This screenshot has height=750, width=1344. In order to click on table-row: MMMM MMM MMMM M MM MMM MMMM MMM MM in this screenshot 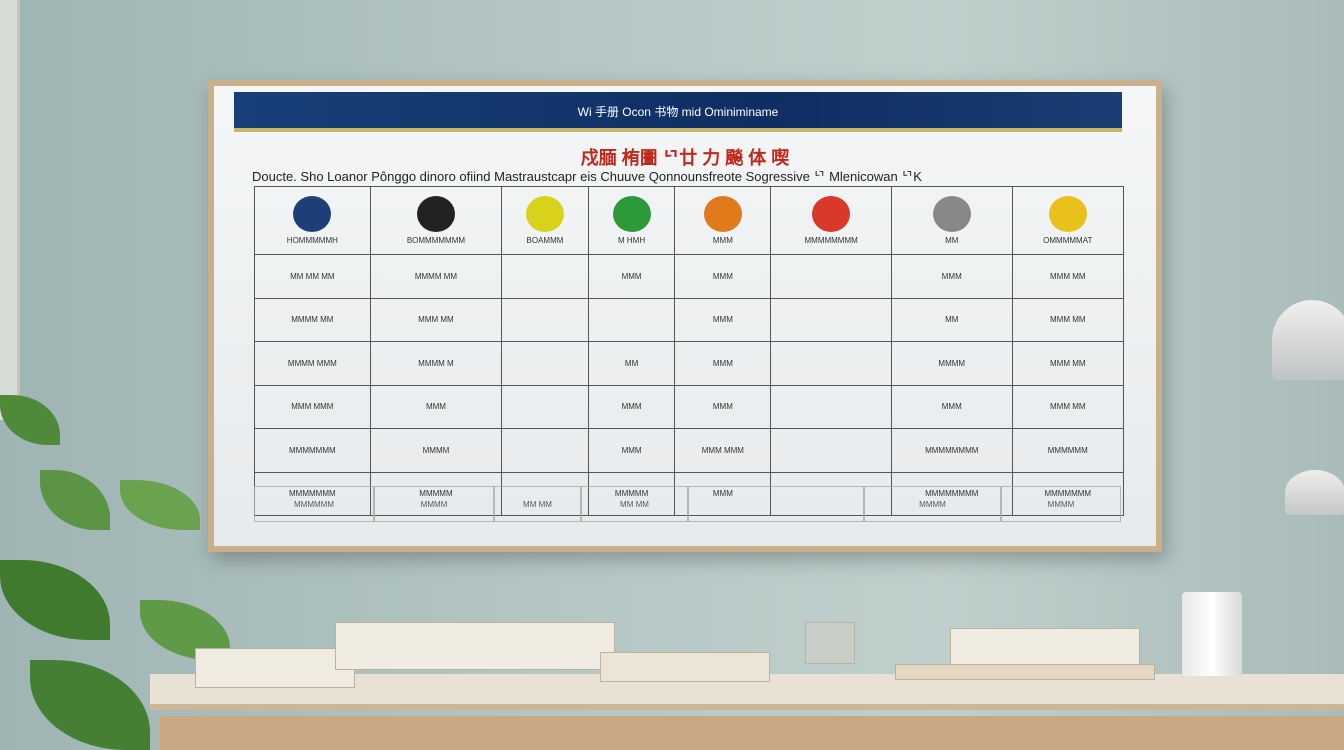, I will do `click(689, 363)`.